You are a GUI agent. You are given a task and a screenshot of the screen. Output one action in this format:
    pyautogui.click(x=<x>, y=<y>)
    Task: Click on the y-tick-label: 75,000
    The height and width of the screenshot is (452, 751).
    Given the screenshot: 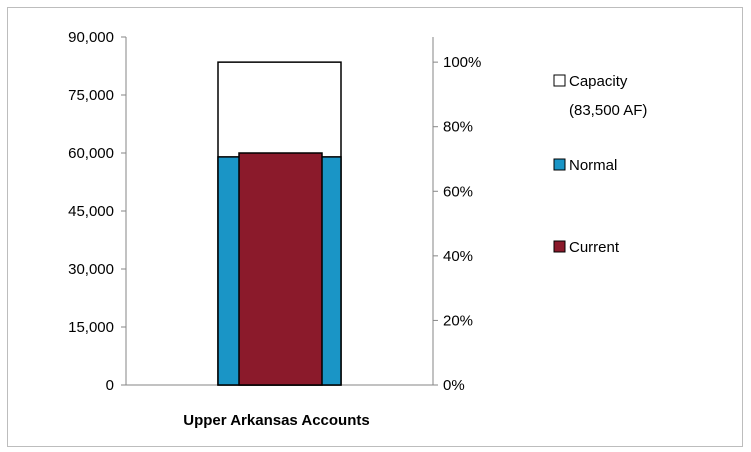 What is the action you would take?
    pyautogui.click(x=91, y=95)
    